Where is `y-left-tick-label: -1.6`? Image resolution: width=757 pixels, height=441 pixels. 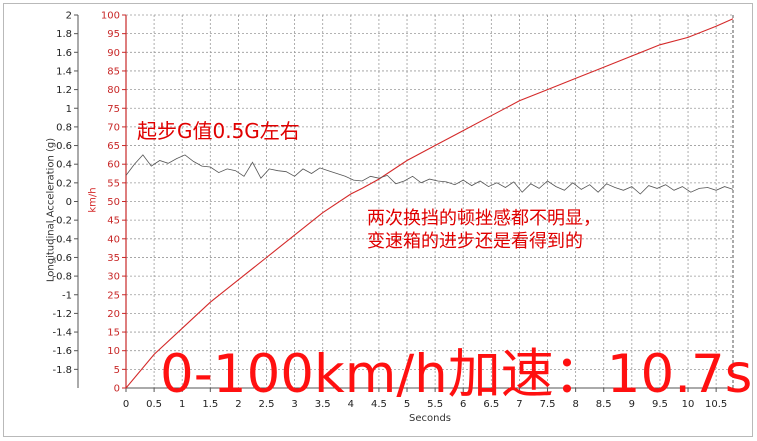
y-left-tick-label: -1.6 is located at coordinates (62, 351).